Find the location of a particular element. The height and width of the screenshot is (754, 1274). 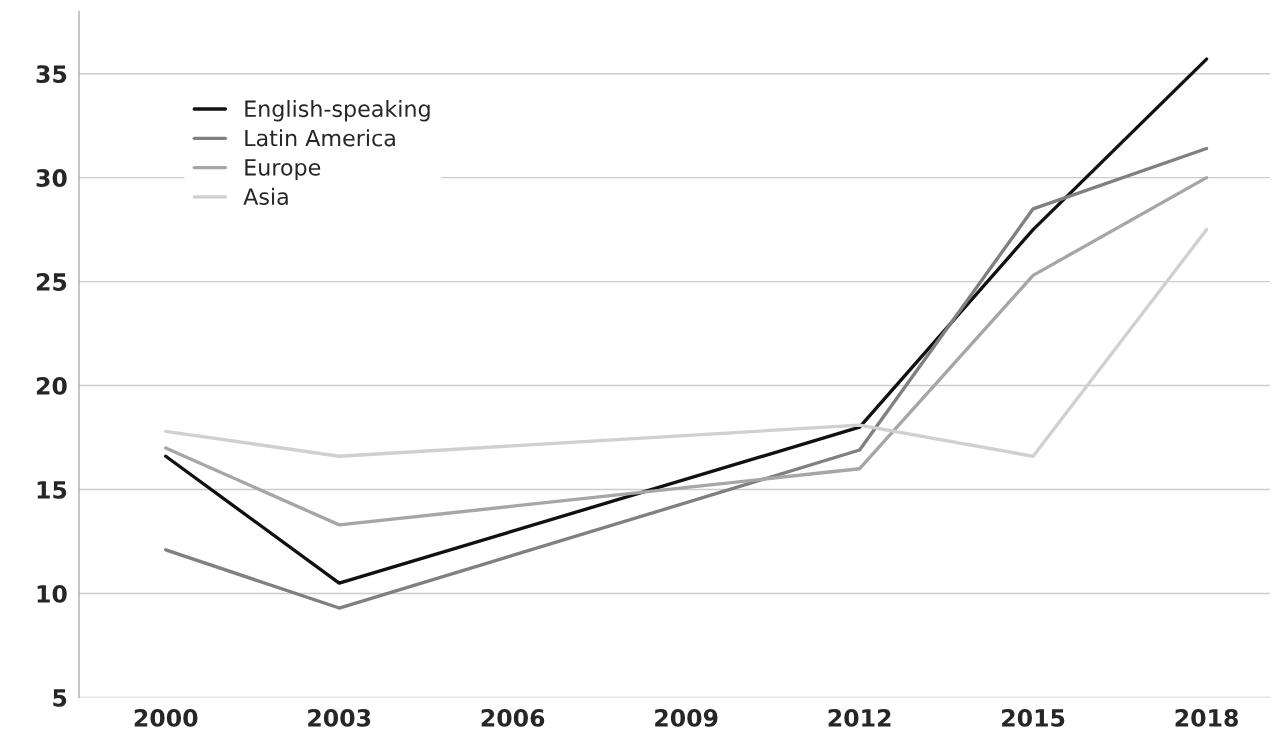

y-tick-label: 10 is located at coordinates (52, 593).